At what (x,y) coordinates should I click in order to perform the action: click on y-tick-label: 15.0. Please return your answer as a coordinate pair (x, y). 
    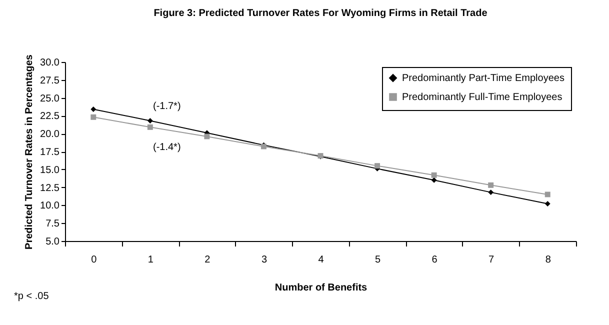
    Looking at the image, I should click on (50, 170).